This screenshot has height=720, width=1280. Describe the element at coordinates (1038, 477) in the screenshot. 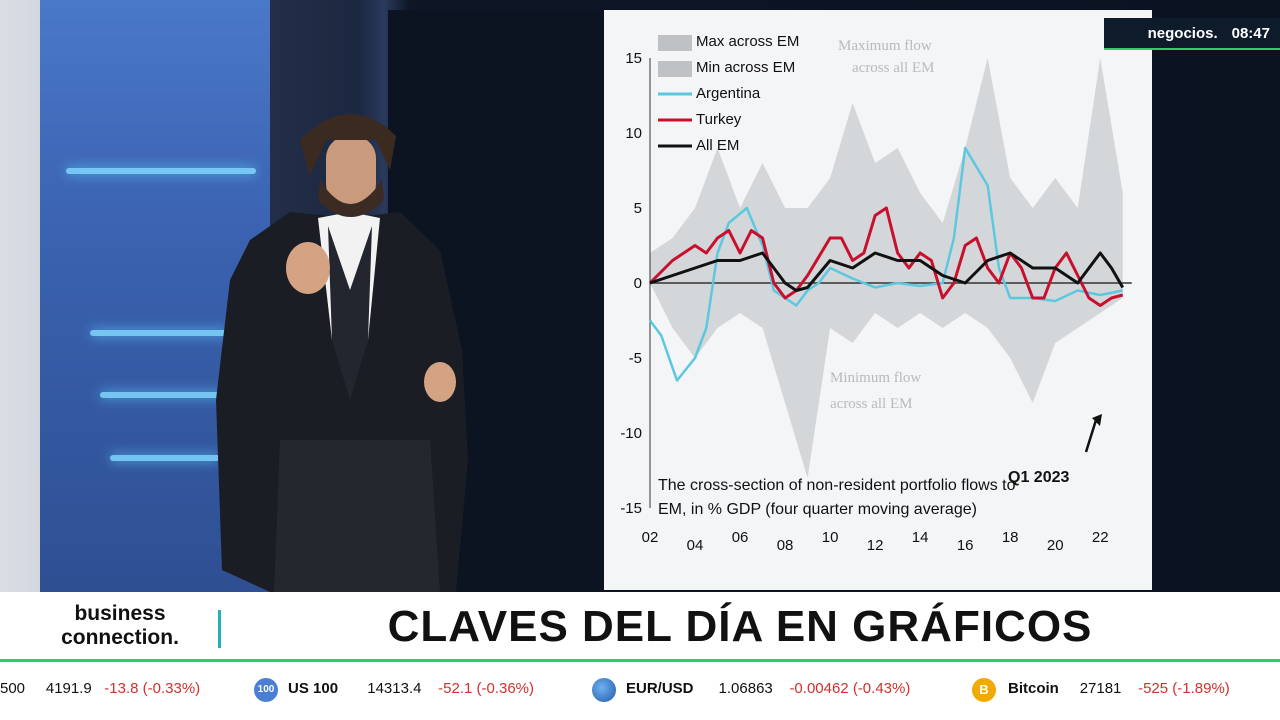

I see `annotation-quarter: Q1 2023` at that location.